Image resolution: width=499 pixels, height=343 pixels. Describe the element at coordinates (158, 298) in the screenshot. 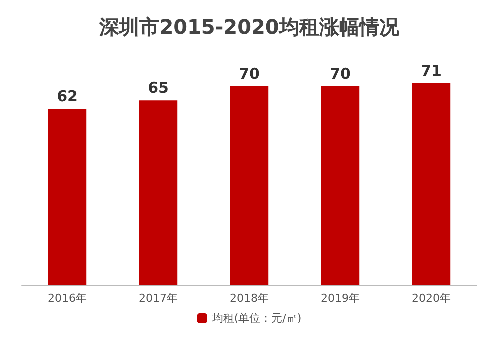

I see `x-tick-label: 2017年` at that location.